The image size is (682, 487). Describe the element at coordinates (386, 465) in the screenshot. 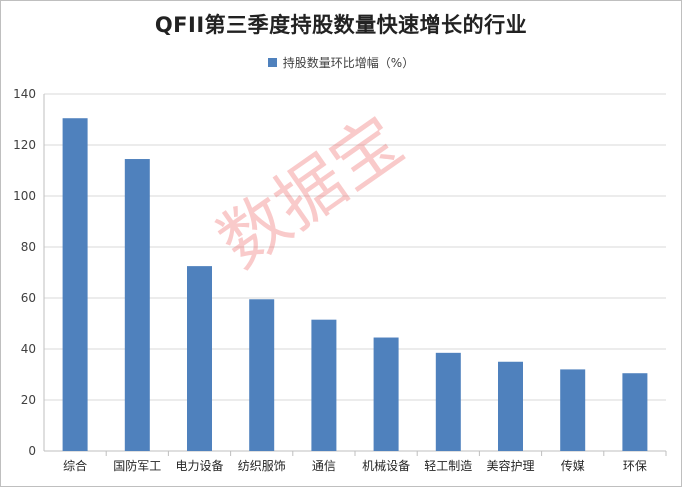

I see `x-tick-label: 机械设备` at that location.